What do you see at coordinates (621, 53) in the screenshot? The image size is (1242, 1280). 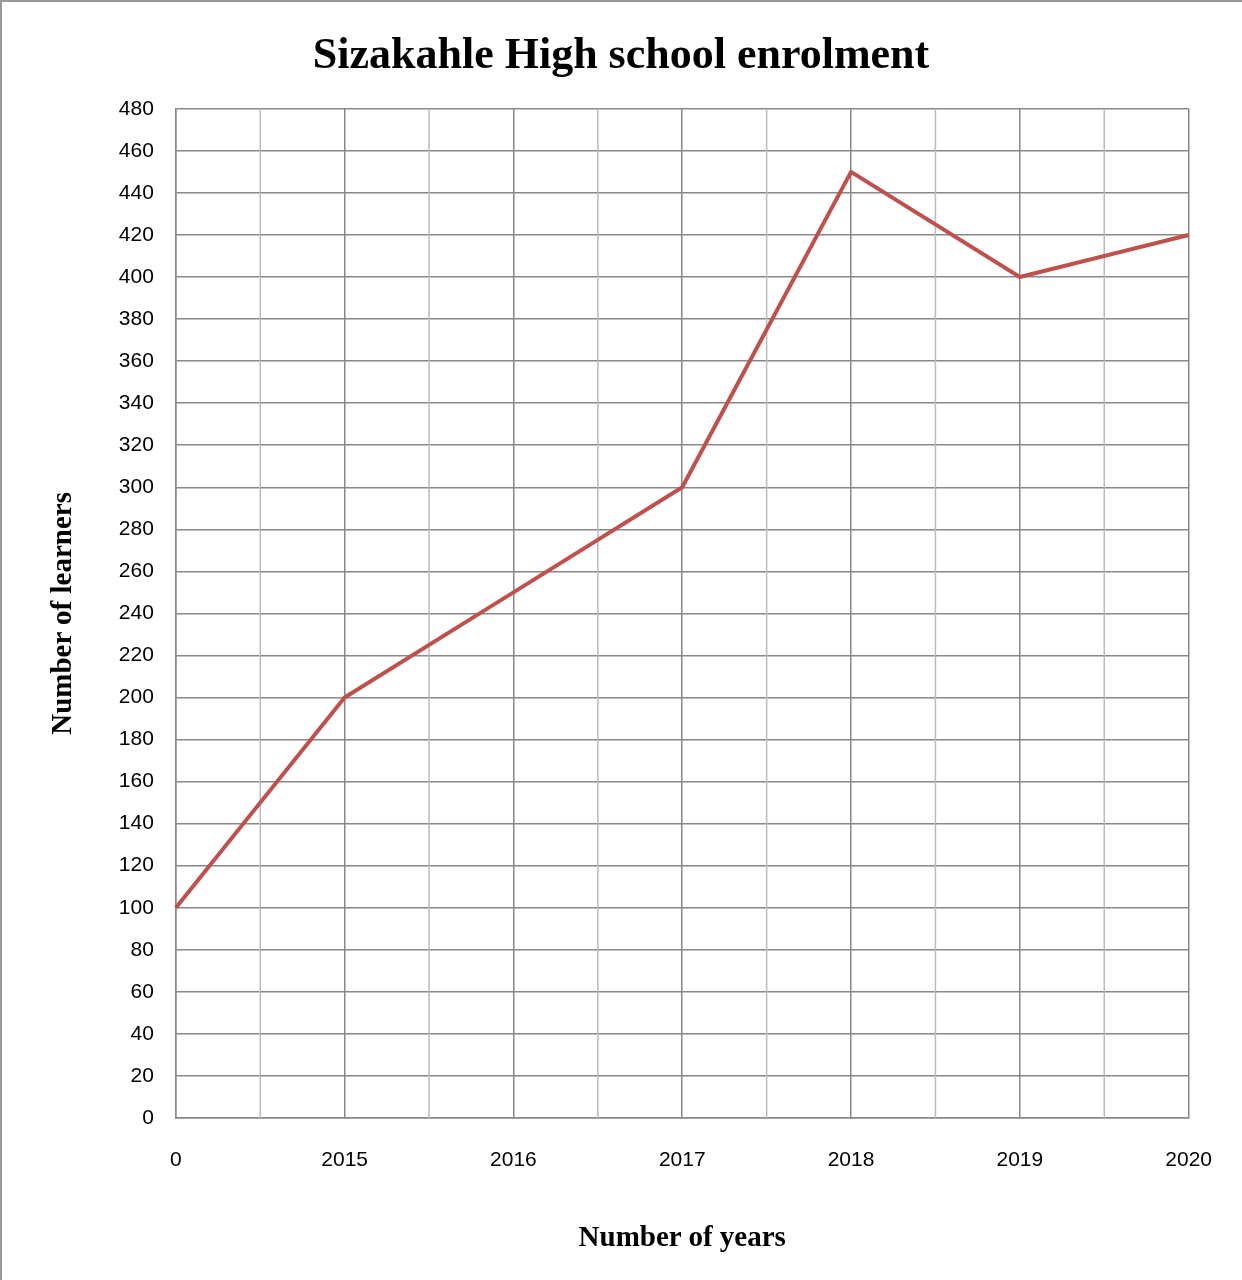 I see `chart-title: Sizakahle High school enrolment` at bounding box center [621, 53].